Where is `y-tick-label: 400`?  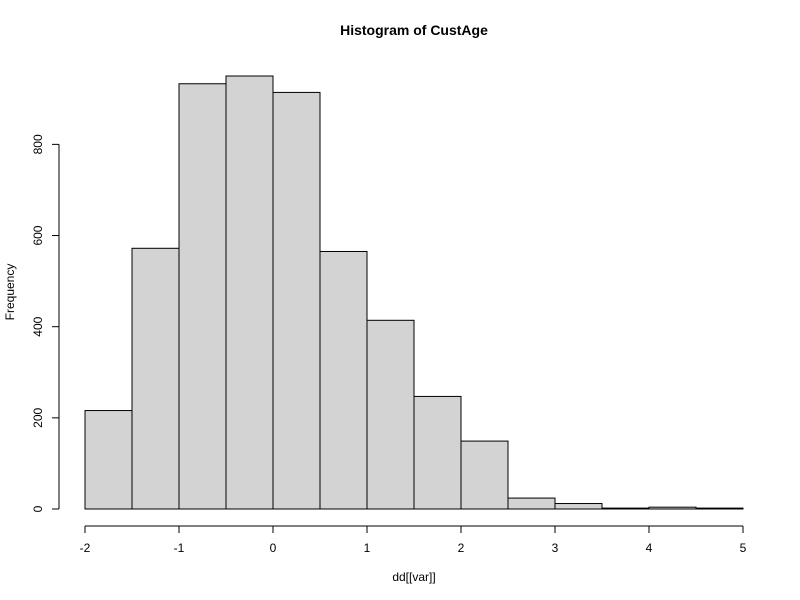 y-tick-label: 400 is located at coordinates (38, 326).